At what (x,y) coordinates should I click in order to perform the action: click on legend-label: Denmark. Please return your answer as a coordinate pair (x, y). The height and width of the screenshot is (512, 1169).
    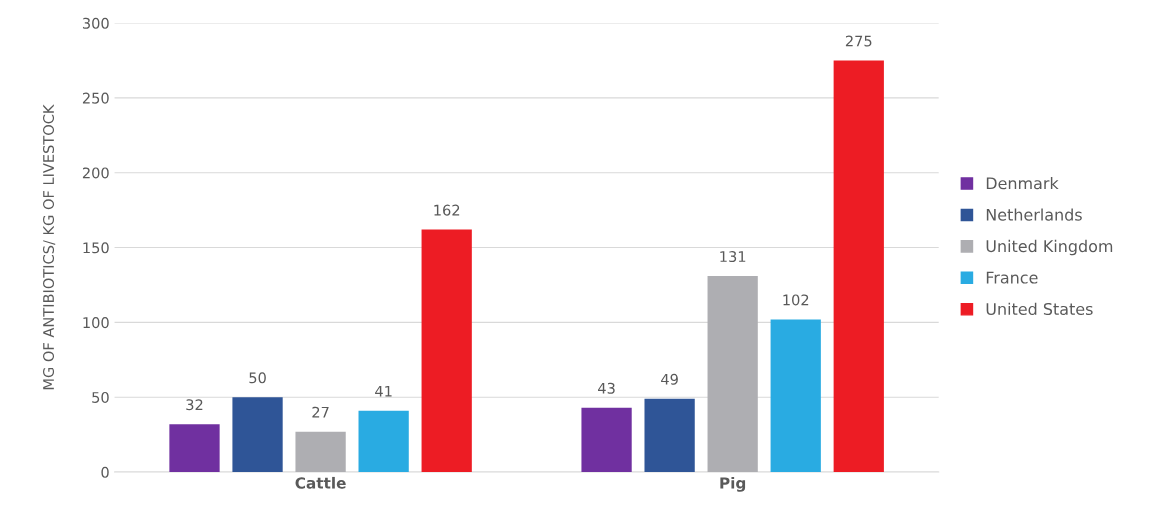
    Looking at the image, I should click on (1022, 183).